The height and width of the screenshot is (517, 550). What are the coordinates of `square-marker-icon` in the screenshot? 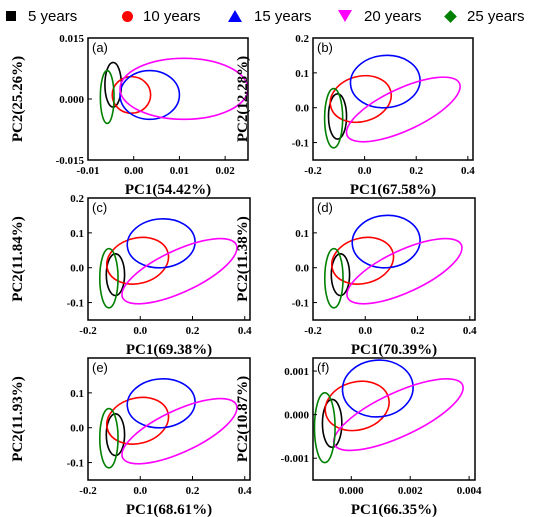 It's located at (11, 16).